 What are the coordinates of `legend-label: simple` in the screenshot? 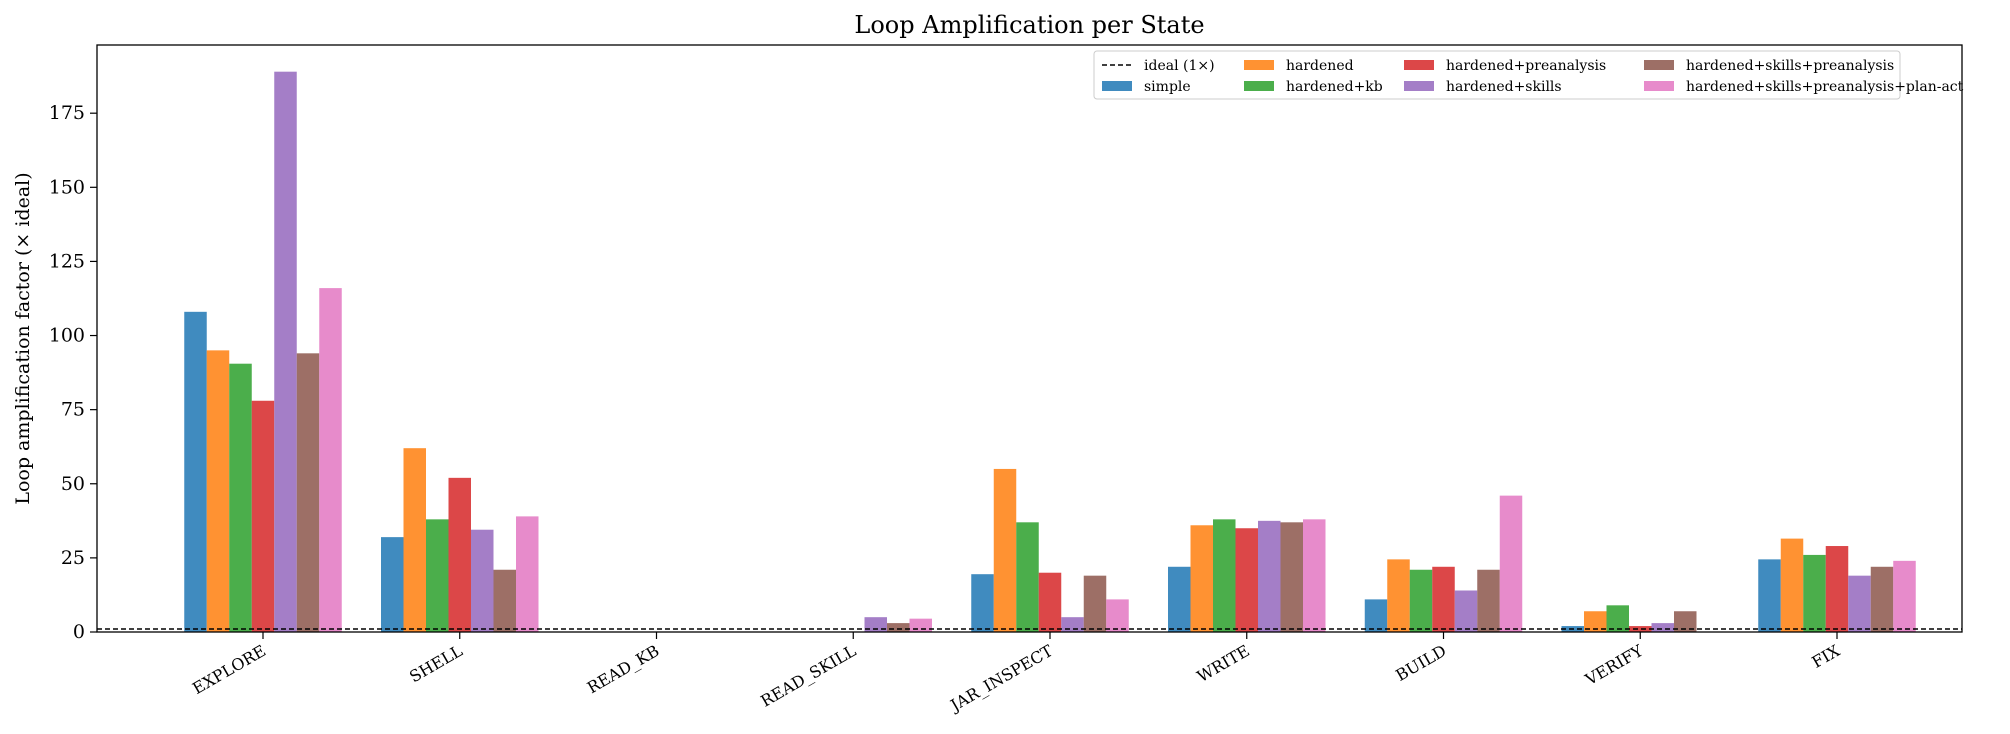 It's located at (1167, 87).